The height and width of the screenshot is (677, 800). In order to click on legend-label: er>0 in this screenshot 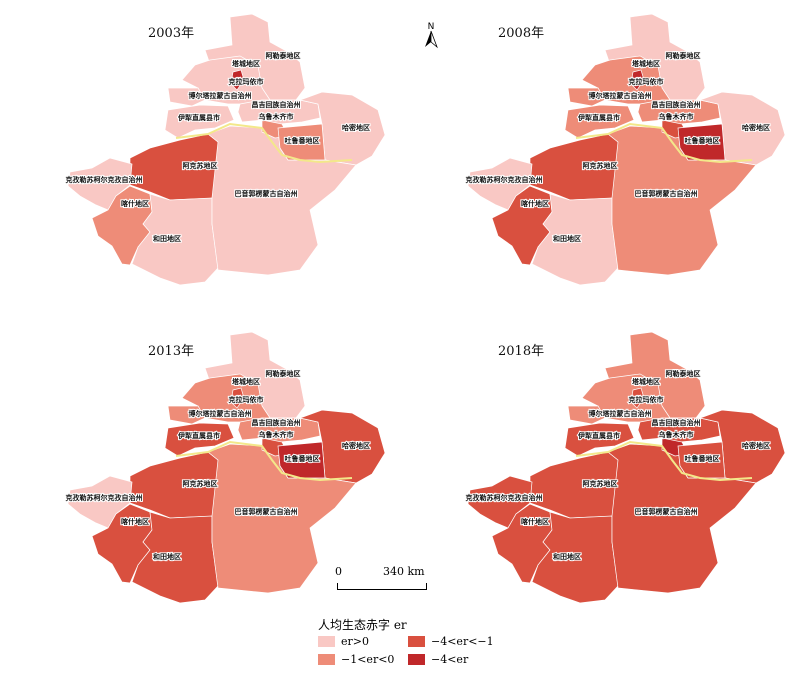, I will do `click(355, 641)`.